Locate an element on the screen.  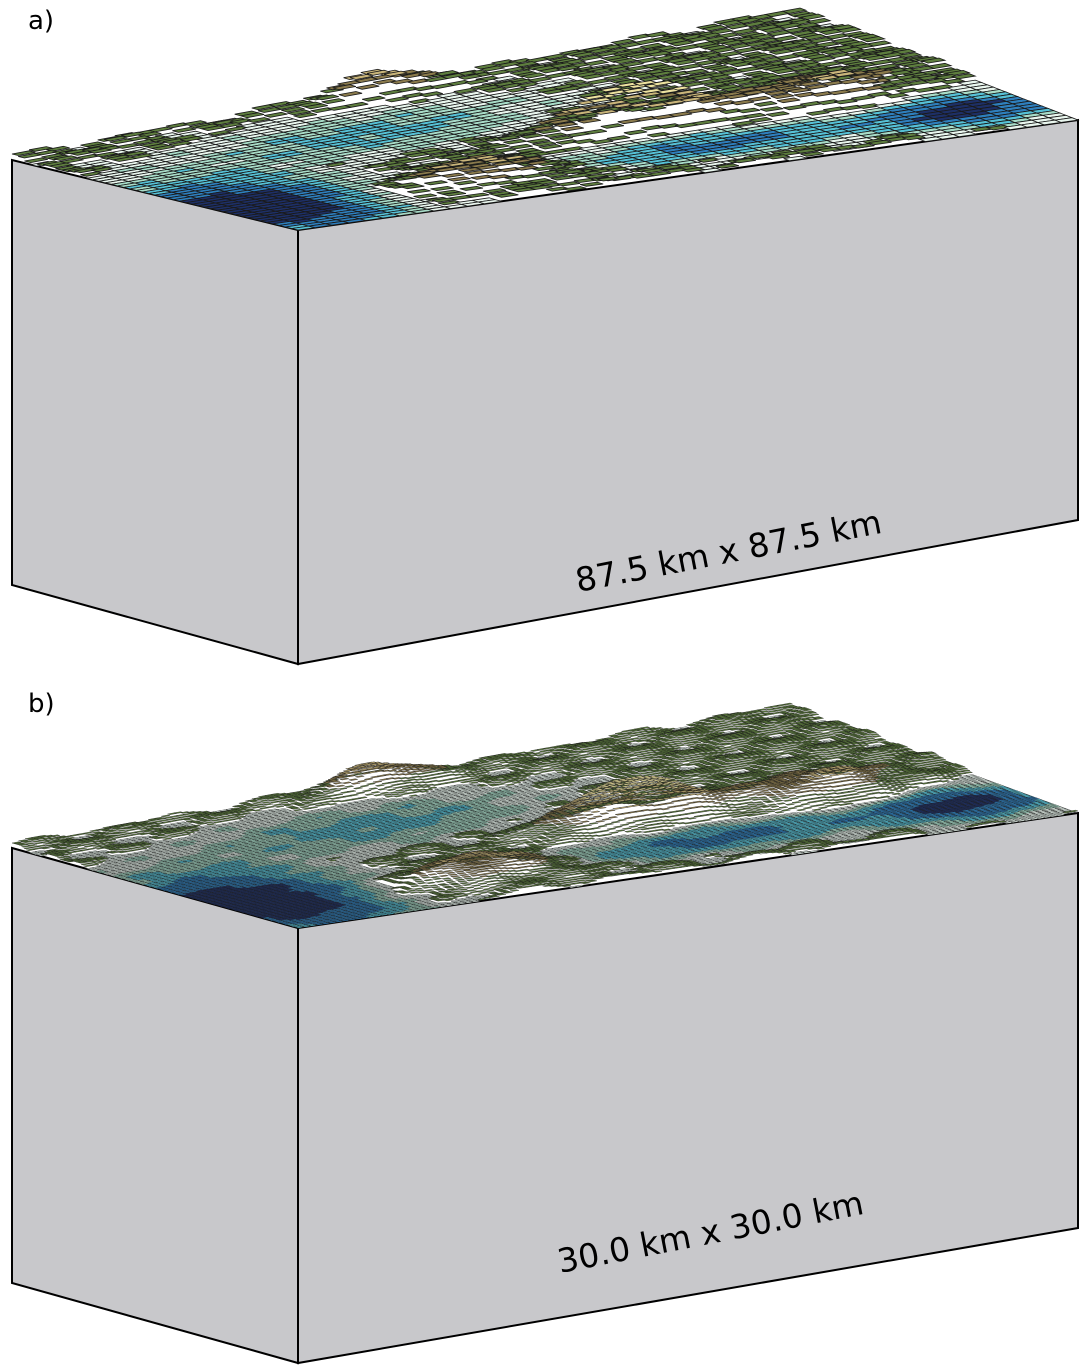
block-left-face is located at coordinates (155, 1105).